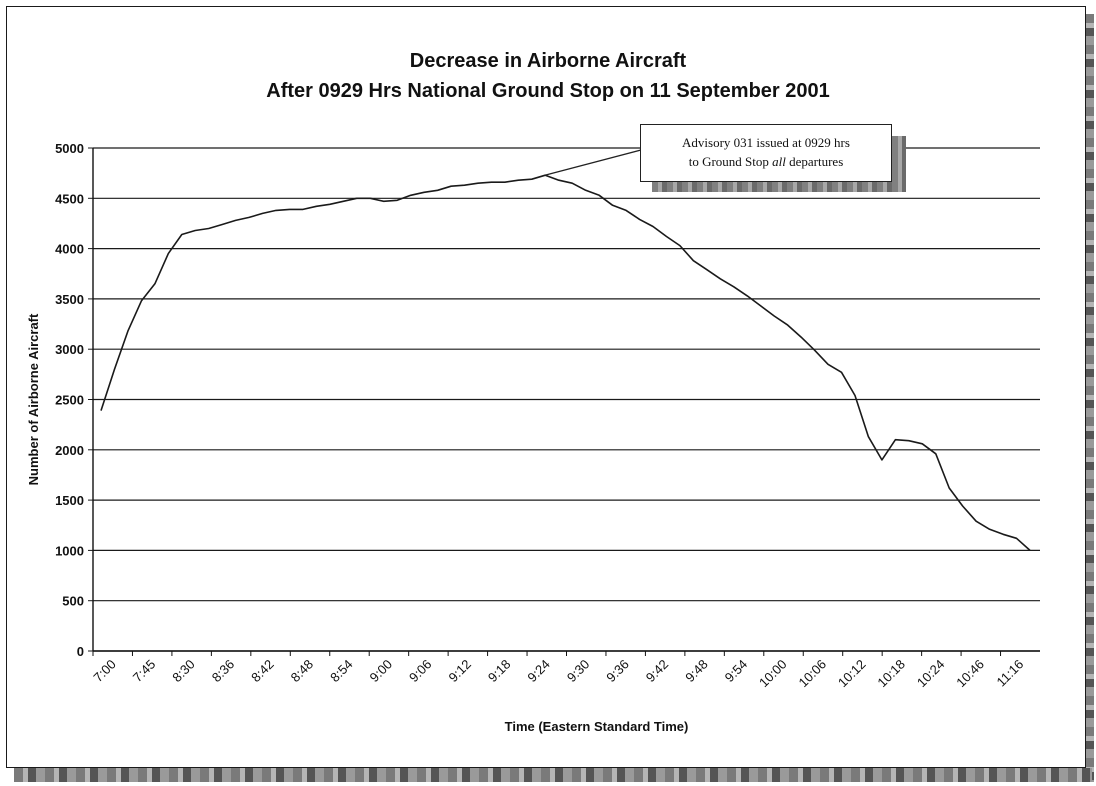 The width and height of the screenshot is (1096, 786). Describe the element at coordinates (657, 671) in the screenshot. I see `x-tick-label: 9:42` at that location.